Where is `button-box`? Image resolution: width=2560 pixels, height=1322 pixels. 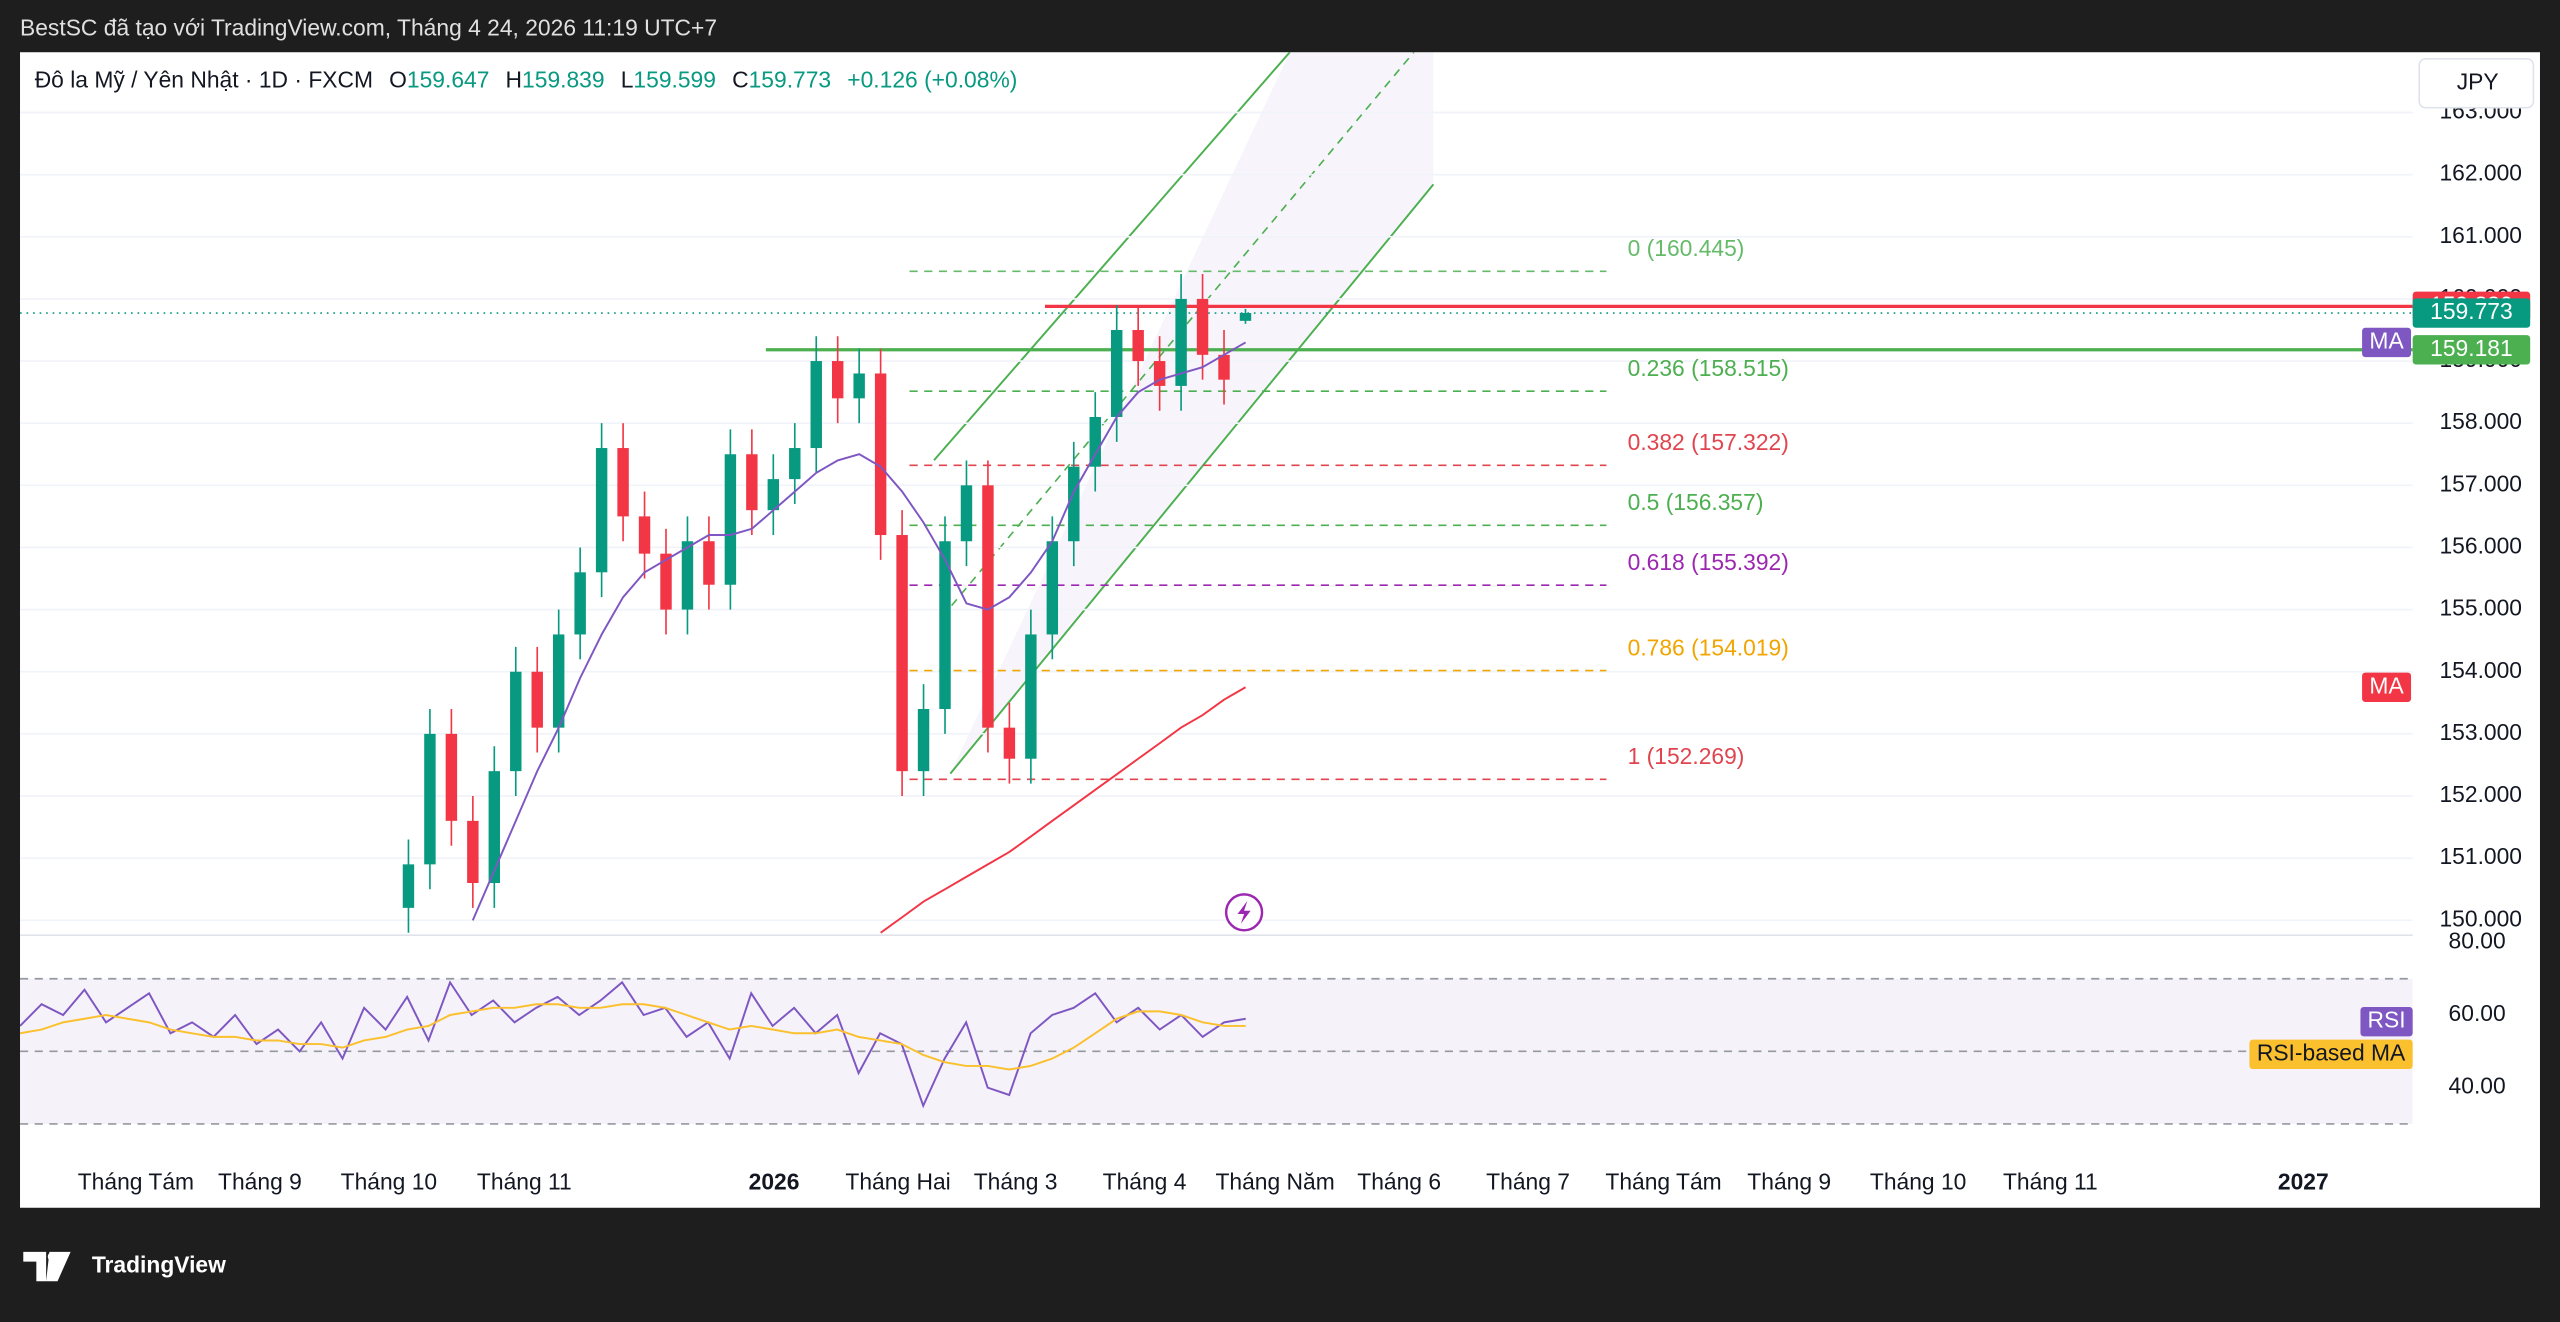 button-box is located at coordinates (2476, 83).